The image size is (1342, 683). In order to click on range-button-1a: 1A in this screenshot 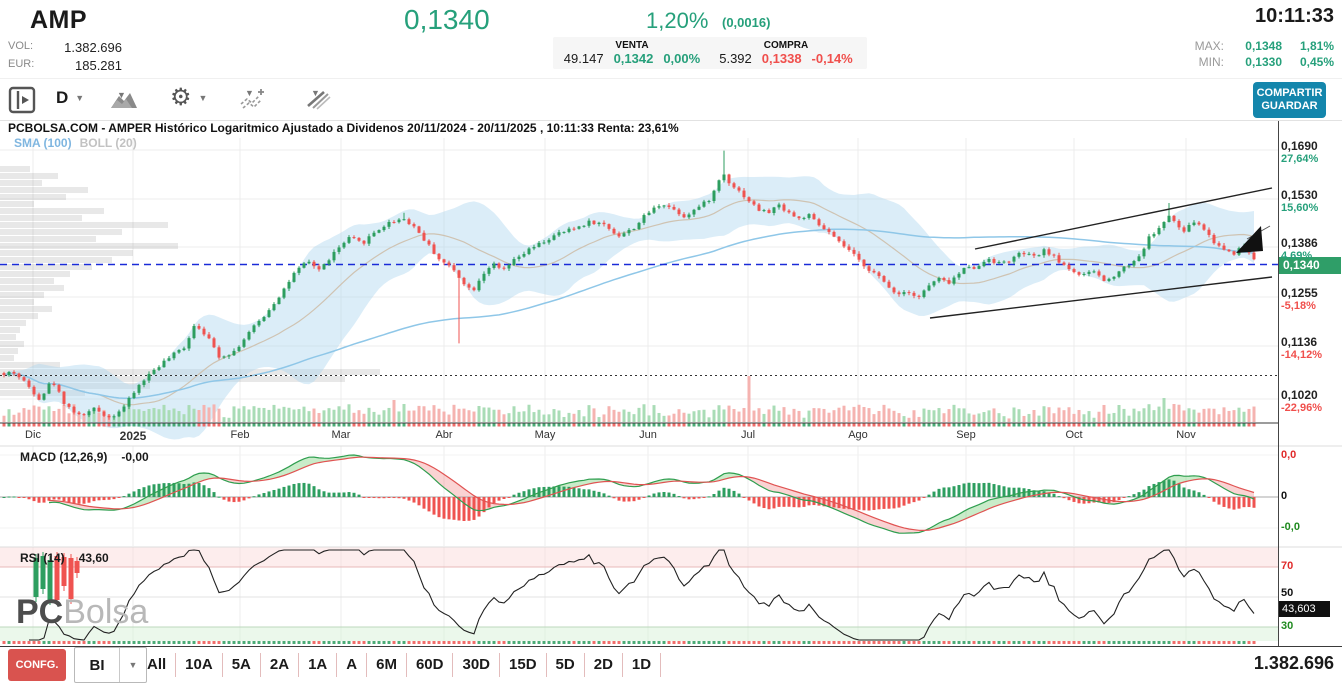, I will do `click(318, 664)`.